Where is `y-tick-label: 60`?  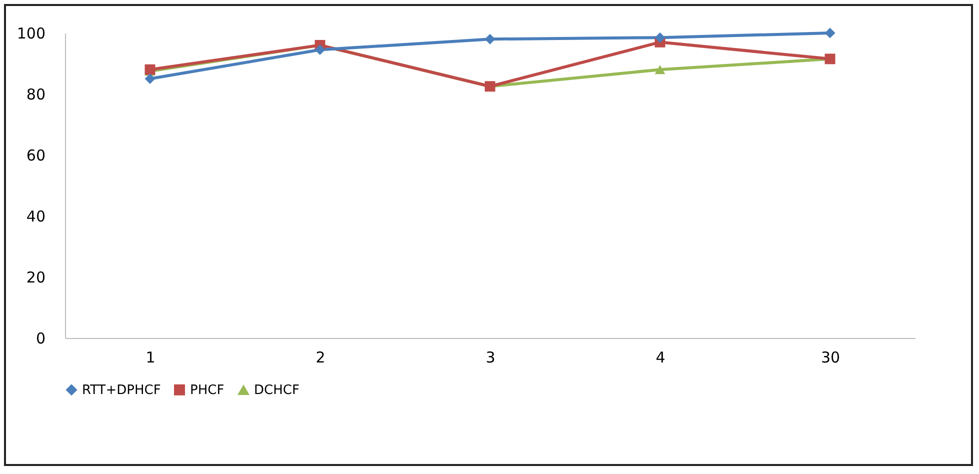 y-tick-label: 60 is located at coordinates (36, 155).